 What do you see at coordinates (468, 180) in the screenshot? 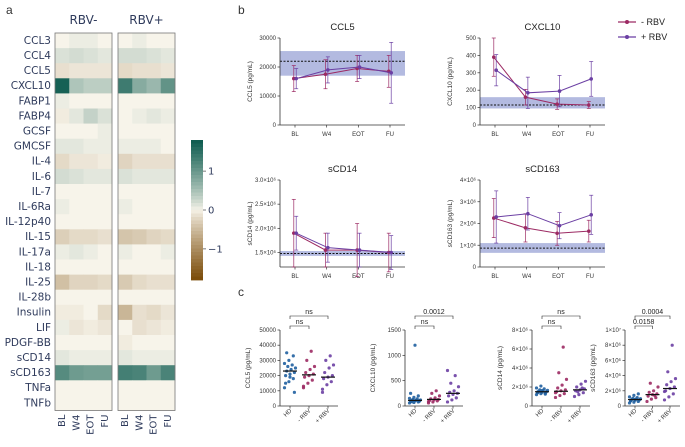
I see `y-tick-label: 4×10⁶` at bounding box center [468, 180].